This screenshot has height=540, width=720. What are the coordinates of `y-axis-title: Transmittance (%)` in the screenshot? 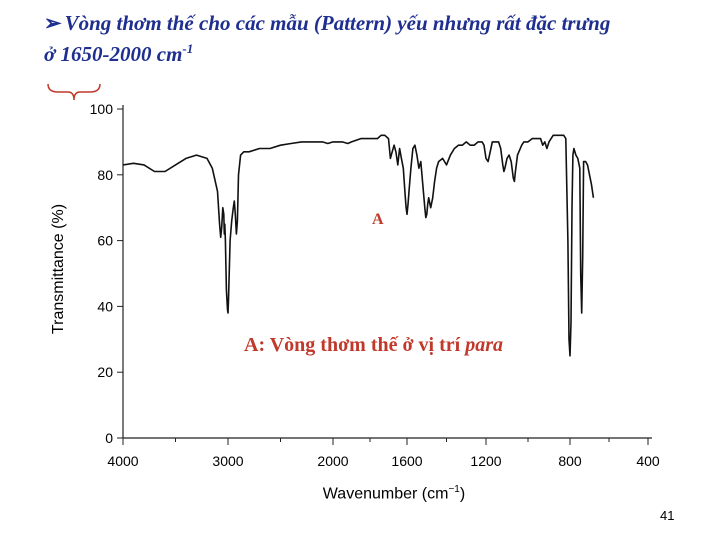 It's located at (58, 269).